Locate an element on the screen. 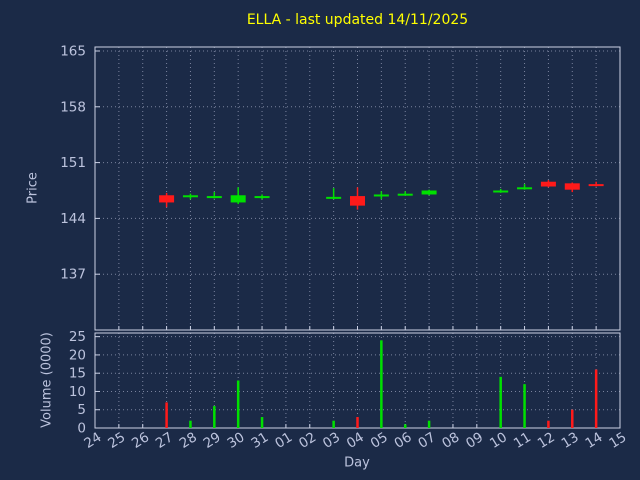 The height and width of the screenshot is (480, 640). svg-text: 29 is located at coordinates (212, 440).